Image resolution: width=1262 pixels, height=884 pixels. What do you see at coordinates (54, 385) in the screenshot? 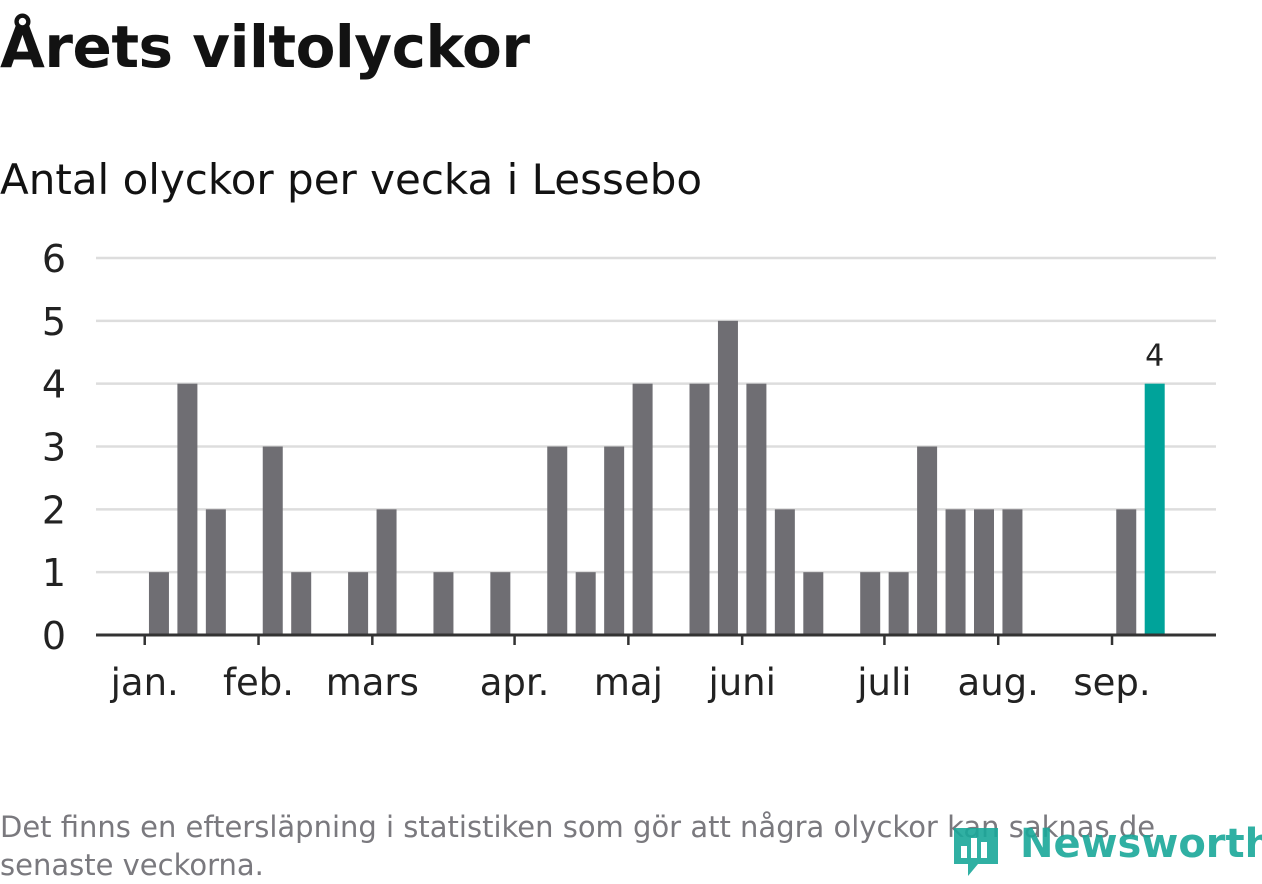
I see `y-tick-label: 4` at bounding box center [54, 385].